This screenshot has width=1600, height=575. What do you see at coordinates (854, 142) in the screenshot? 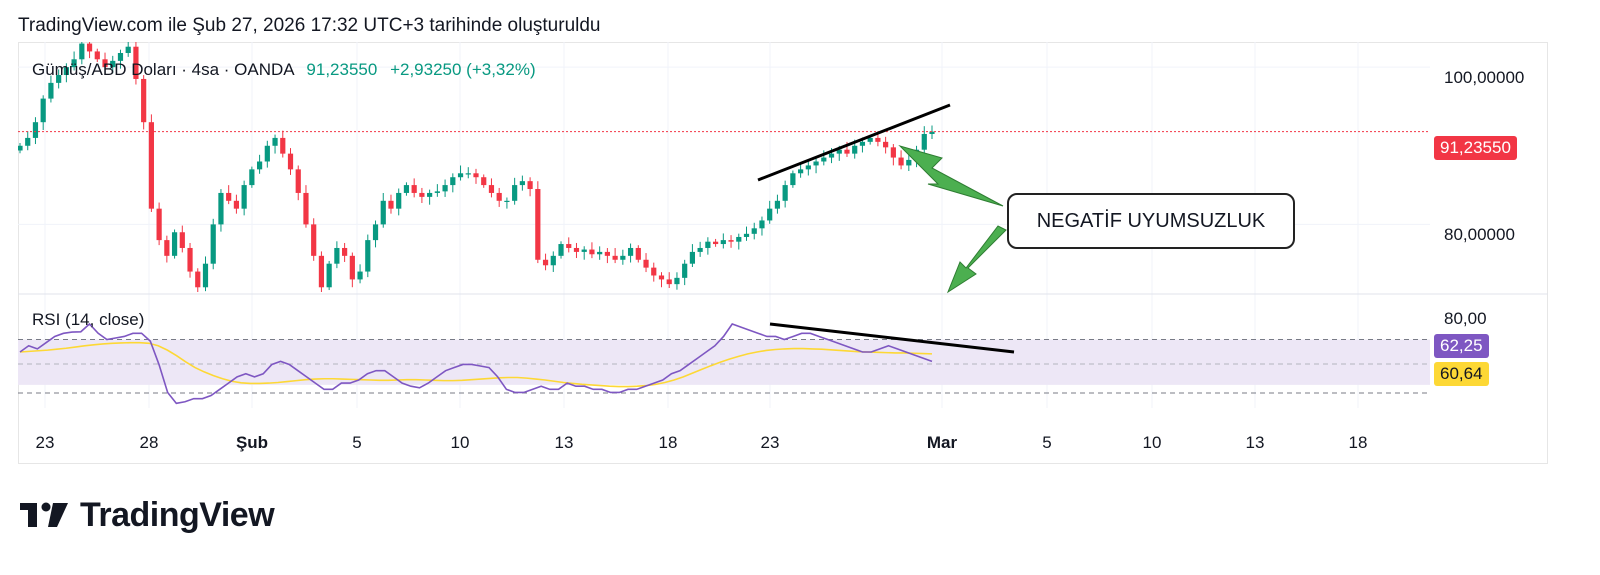
I see `price-trend-line` at bounding box center [854, 142].